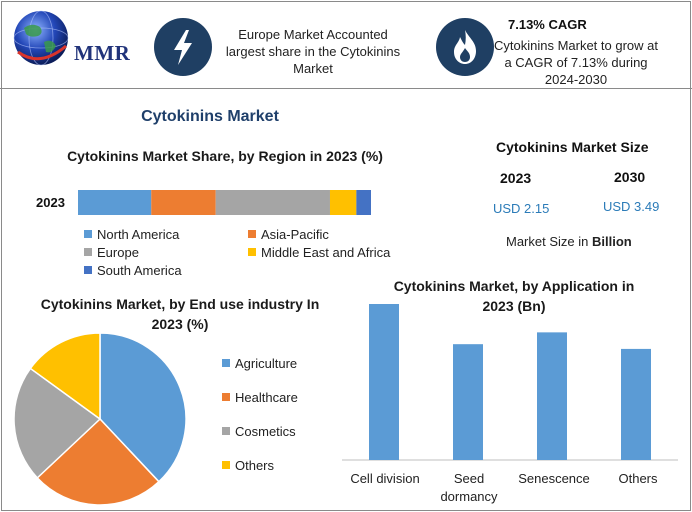 The image size is (692, 512). What do you see at coordinates (631, 206) in the screenshot?
I see `market-size-value-2030: USD 3.49` at bounding box center [631, 206].